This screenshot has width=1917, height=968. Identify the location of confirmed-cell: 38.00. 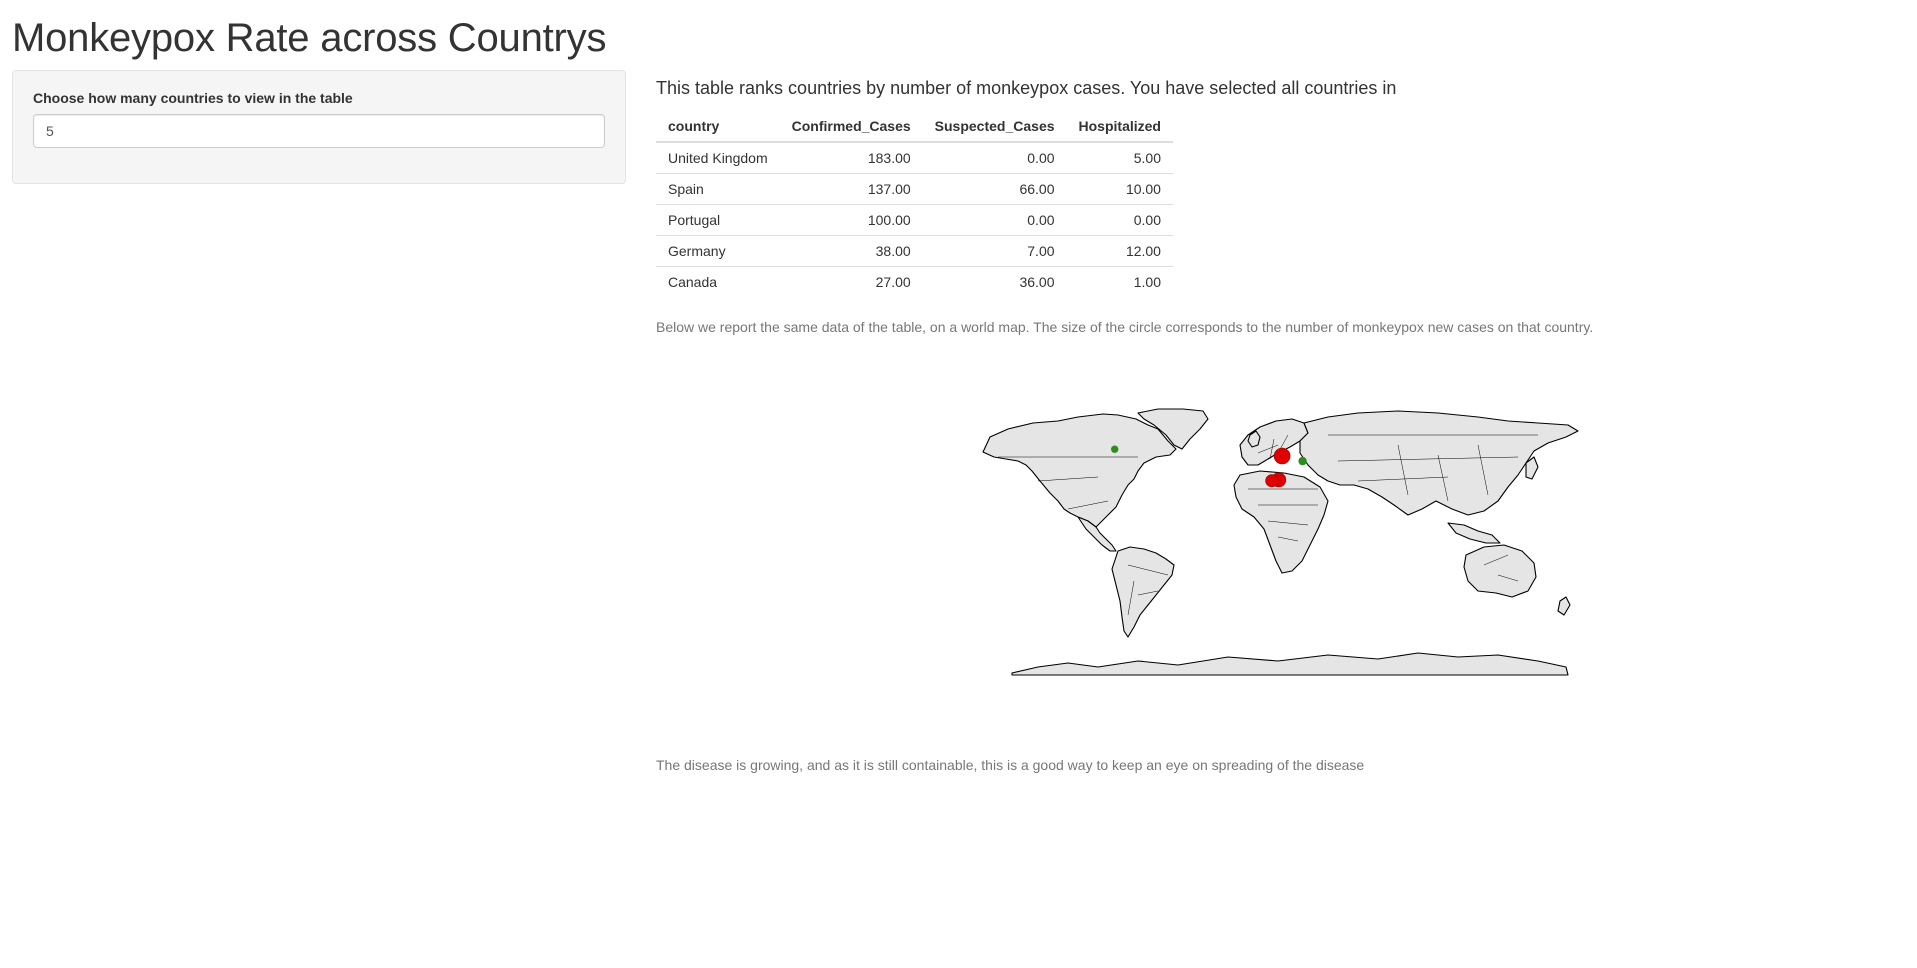
(851, 251).